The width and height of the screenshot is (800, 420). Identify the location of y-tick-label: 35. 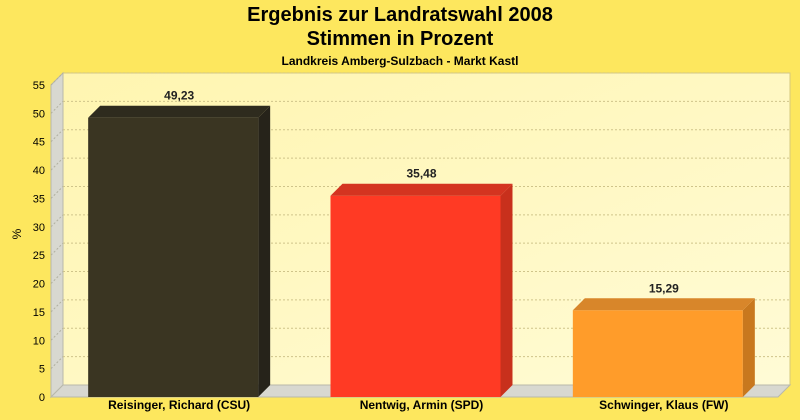
(39, 199).